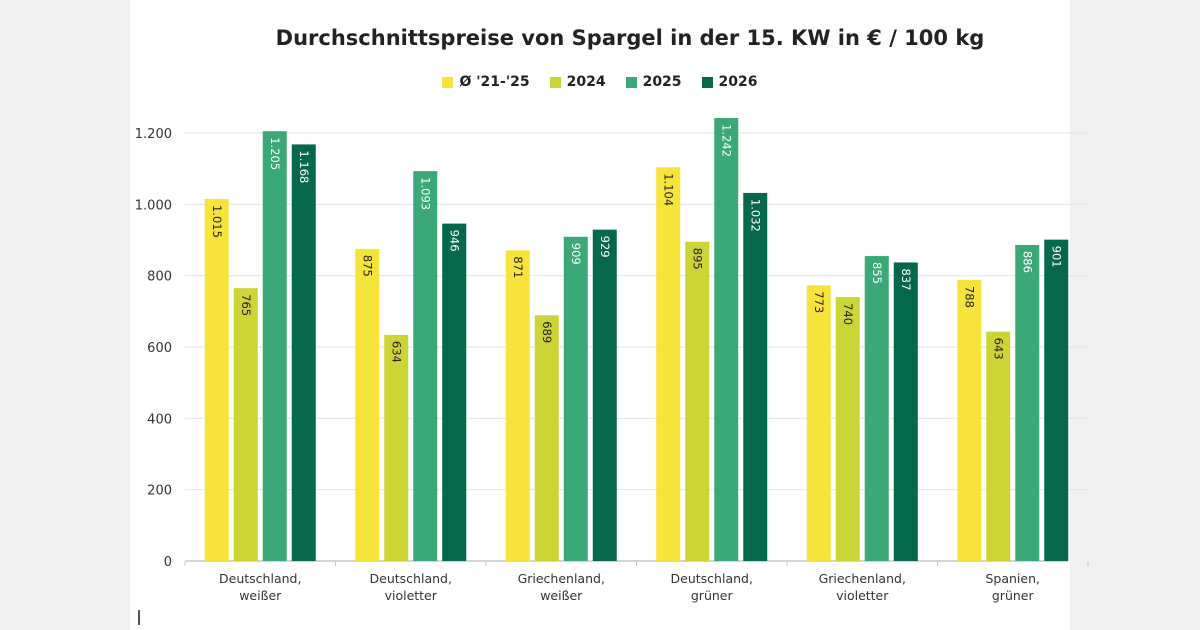 This screenshot has height=630, width=1200. I want to click on data-label: 765, so click(246, 305).